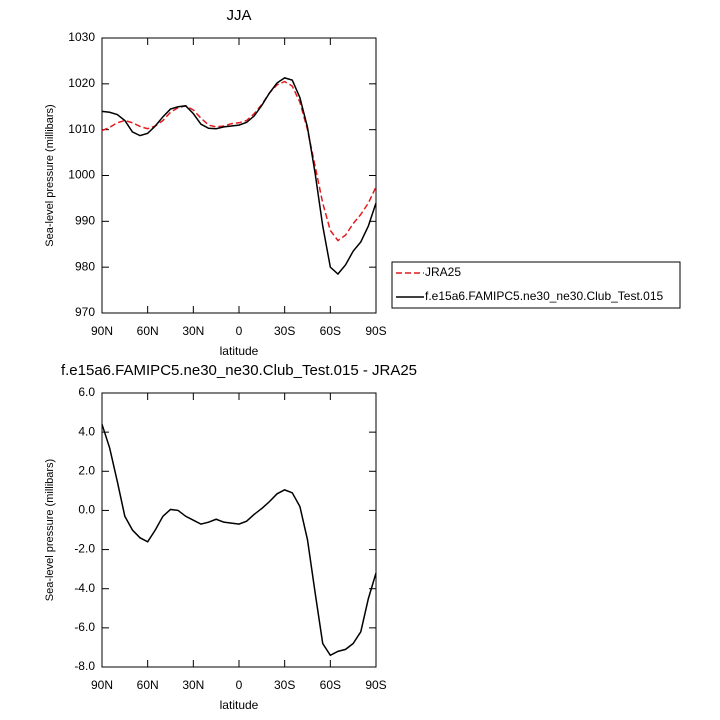 The height and width of the screenshot is (720, 720). What do you see at coordinates (238, 15) in the screenshot?
I see `chart-title: JJA` at bounding box center [238, 15].